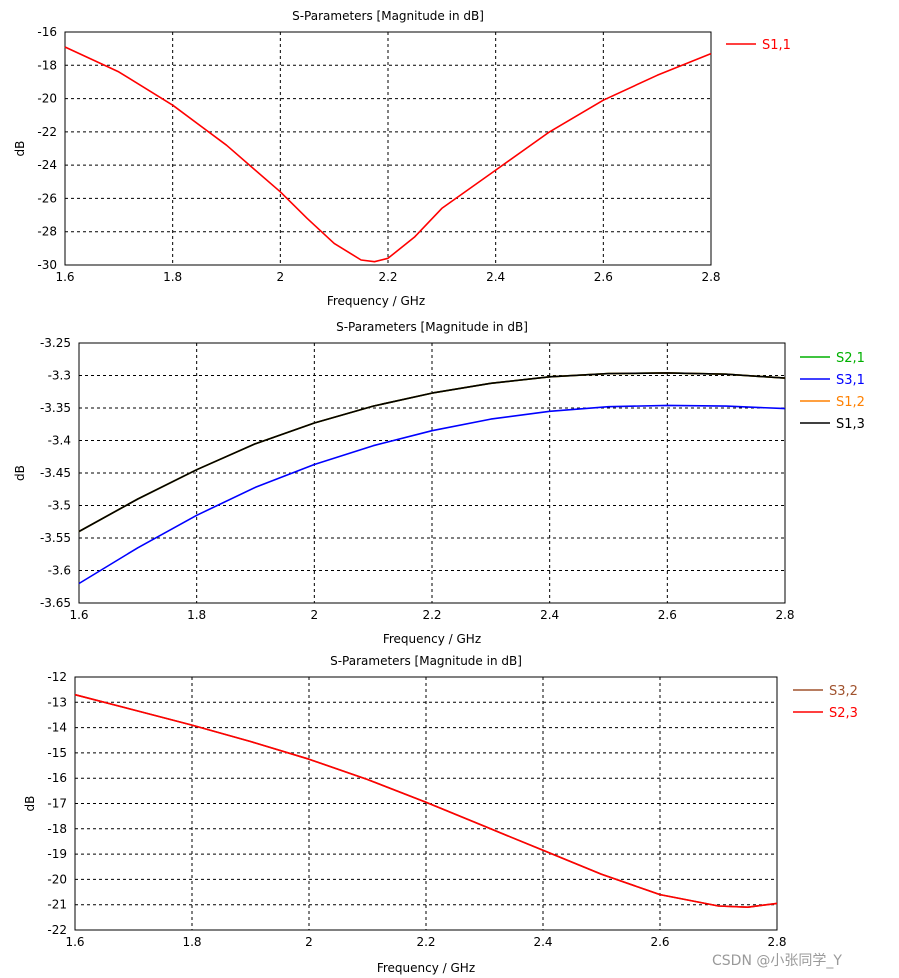  What do you see at coordinates (47, 165) in the screenshot?
I see `y-tick-label: -24` at bounding box center [47, 165].